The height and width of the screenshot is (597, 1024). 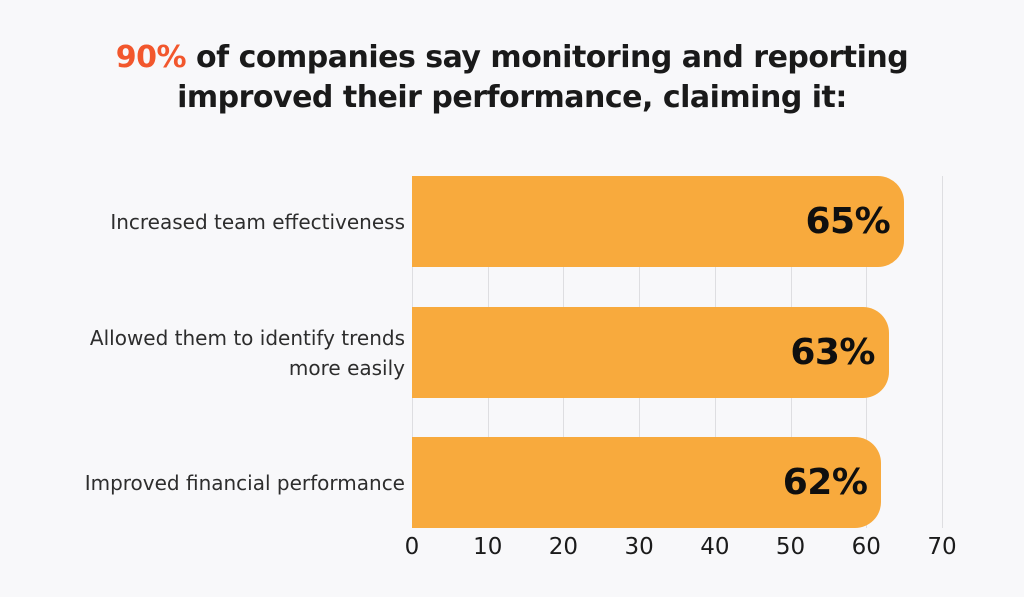 What do you see at coordinates (942, 352) in the screenshot?
I see `gridline` at bounding box center [942, 352].